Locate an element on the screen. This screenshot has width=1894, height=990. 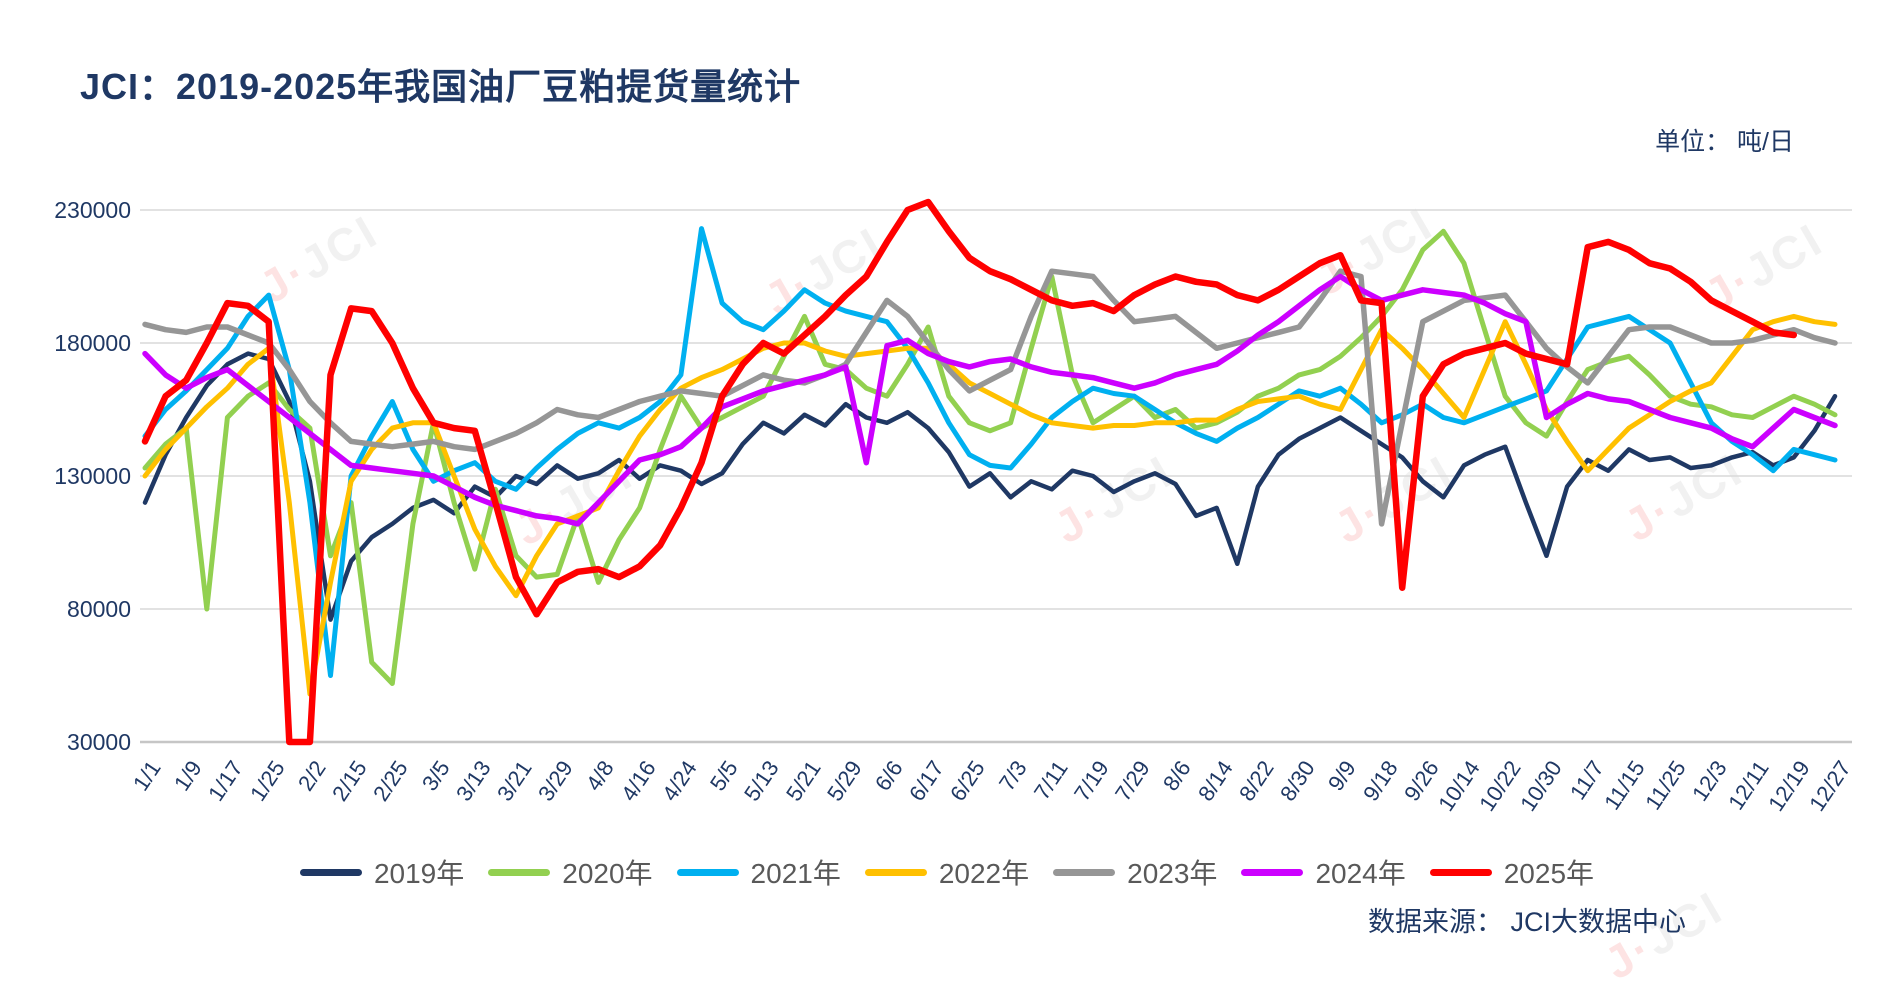
chart-legend: 2019年 2020年 2021年 2022年 2023年 2024年 2025年 is located at coordinates (947, 872).